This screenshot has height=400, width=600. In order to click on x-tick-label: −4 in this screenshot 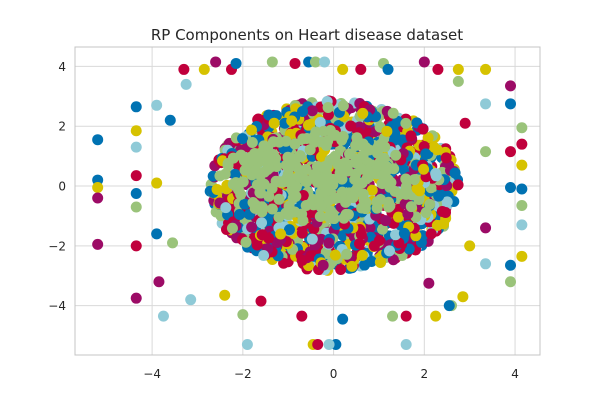, I will do `click(152, 374)`.